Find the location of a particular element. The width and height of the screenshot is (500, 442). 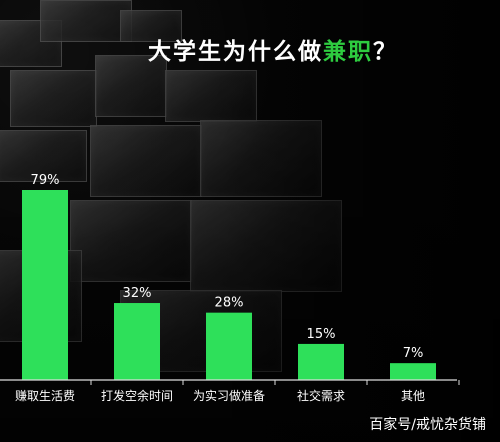

watermark: 百家号/戒忧杂货铺 is located at coordinates (427, 425).